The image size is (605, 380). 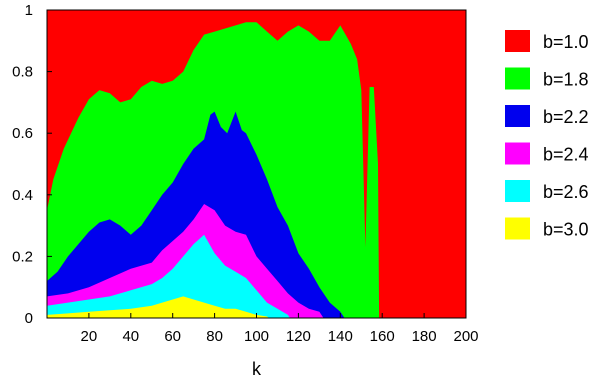 What do you see at coordinates (22, 72) in the screenshot?
I see `y-tick-label: 0.8` at bounding box center [22, 72].